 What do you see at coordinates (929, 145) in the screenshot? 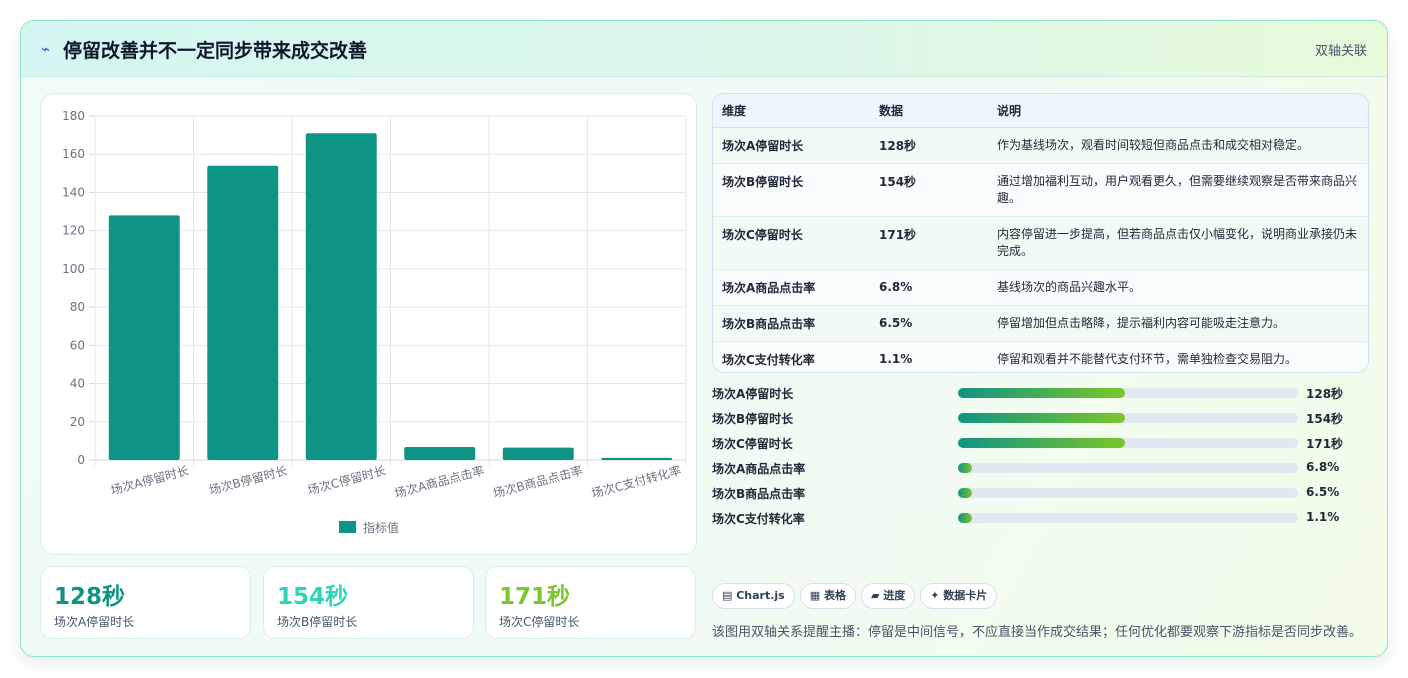
I see `table-cell-data: 128秒` at bounding box center [929, 145].